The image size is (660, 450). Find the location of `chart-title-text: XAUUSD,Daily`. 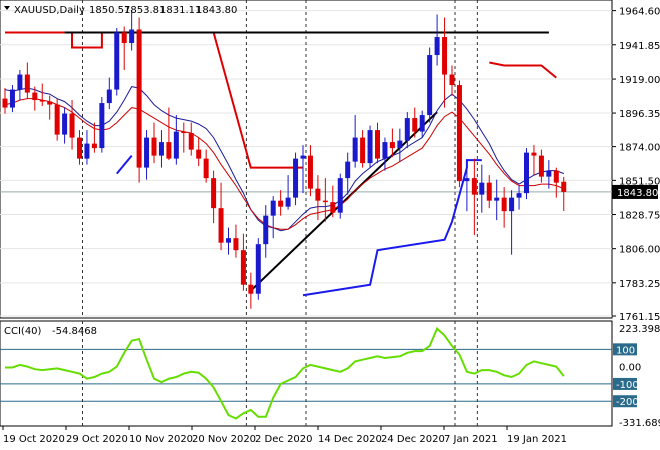

chart-title-text: XAUUSD,Daily is located at coordinates (49, 10).